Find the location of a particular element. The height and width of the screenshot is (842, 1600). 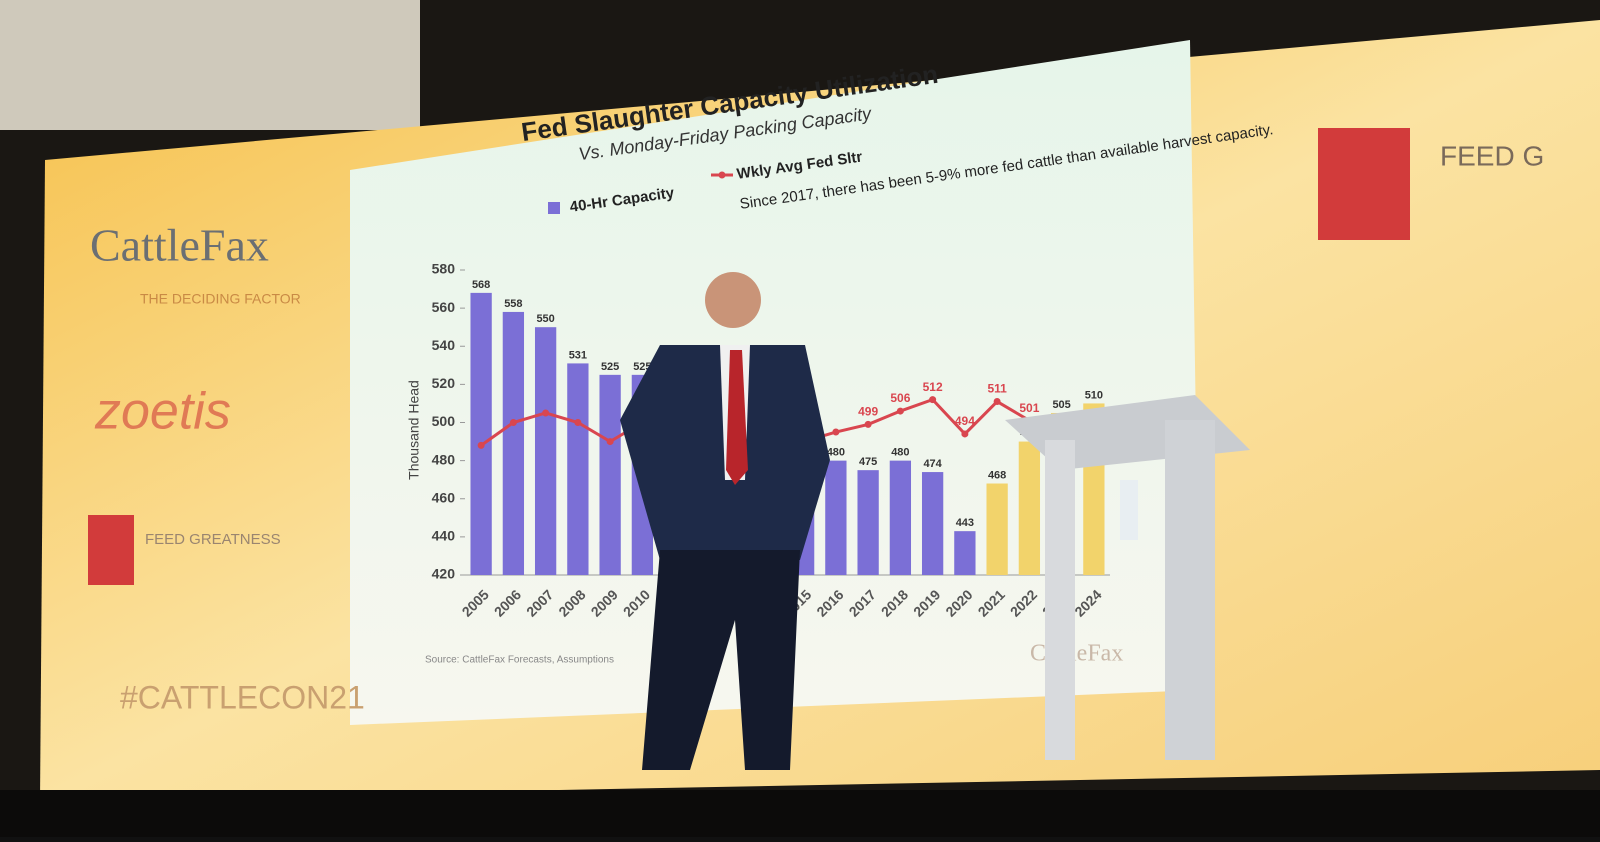

data-label: 525 is located at coordinates (610, 367).